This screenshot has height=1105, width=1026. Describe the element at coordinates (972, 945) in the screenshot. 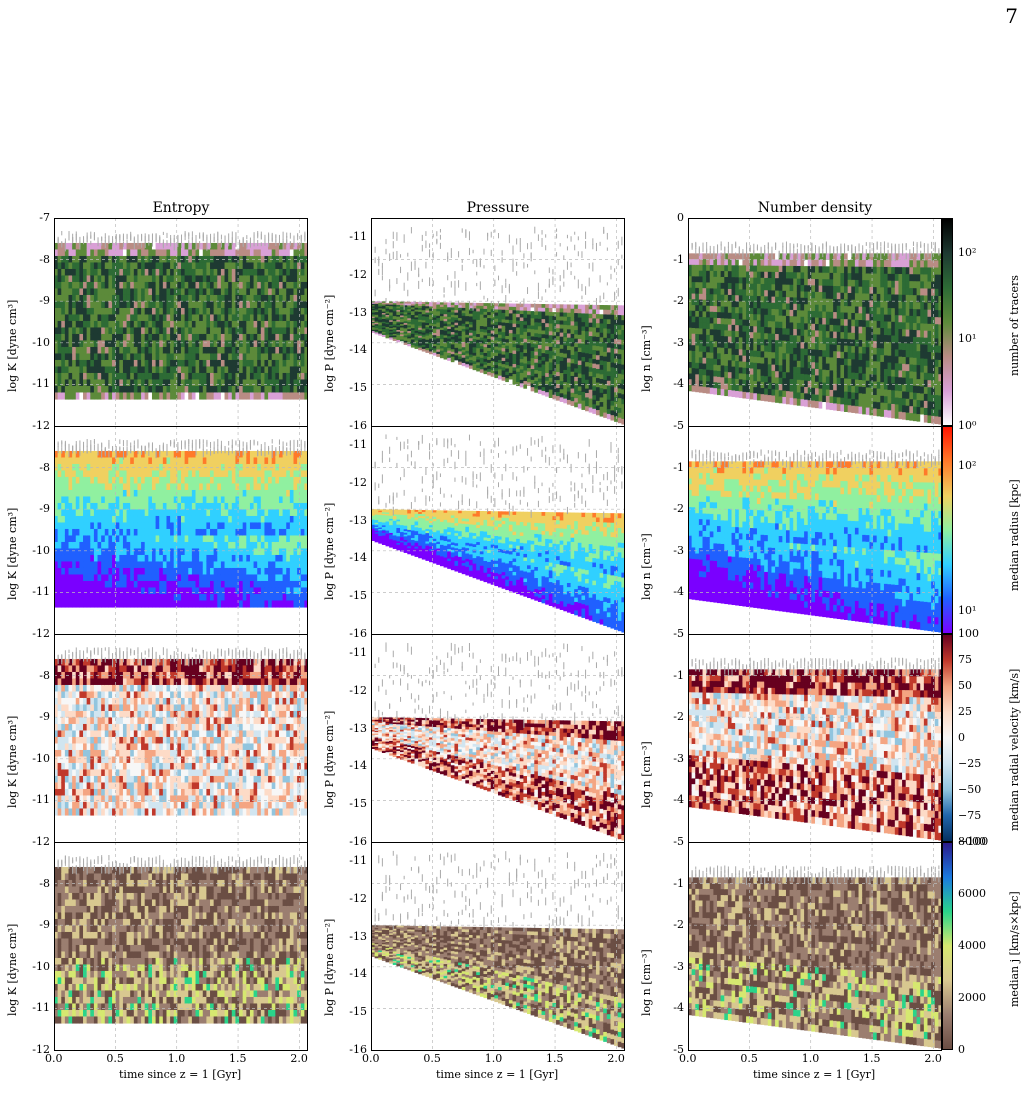

I see `colorbar-tick-label: 4000` at that location.